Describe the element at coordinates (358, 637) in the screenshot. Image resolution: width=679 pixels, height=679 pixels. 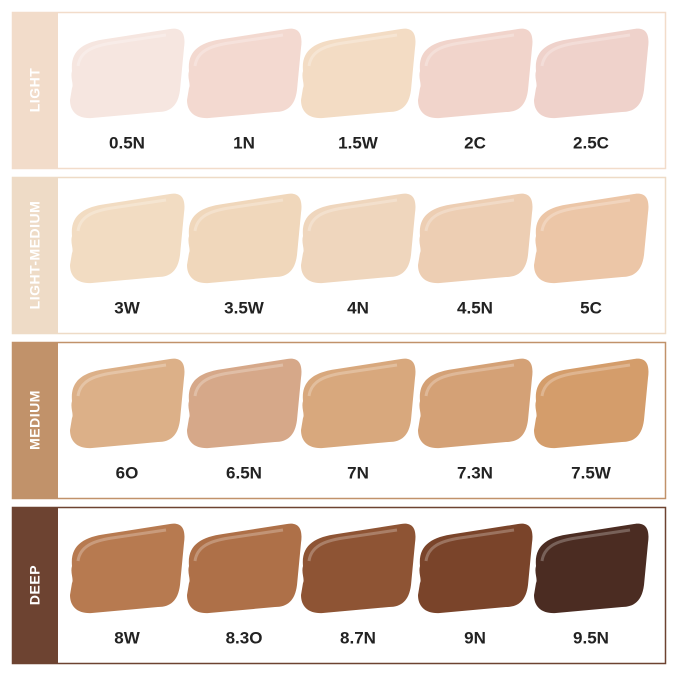
I see `shade-name: 8.7N` at that location.